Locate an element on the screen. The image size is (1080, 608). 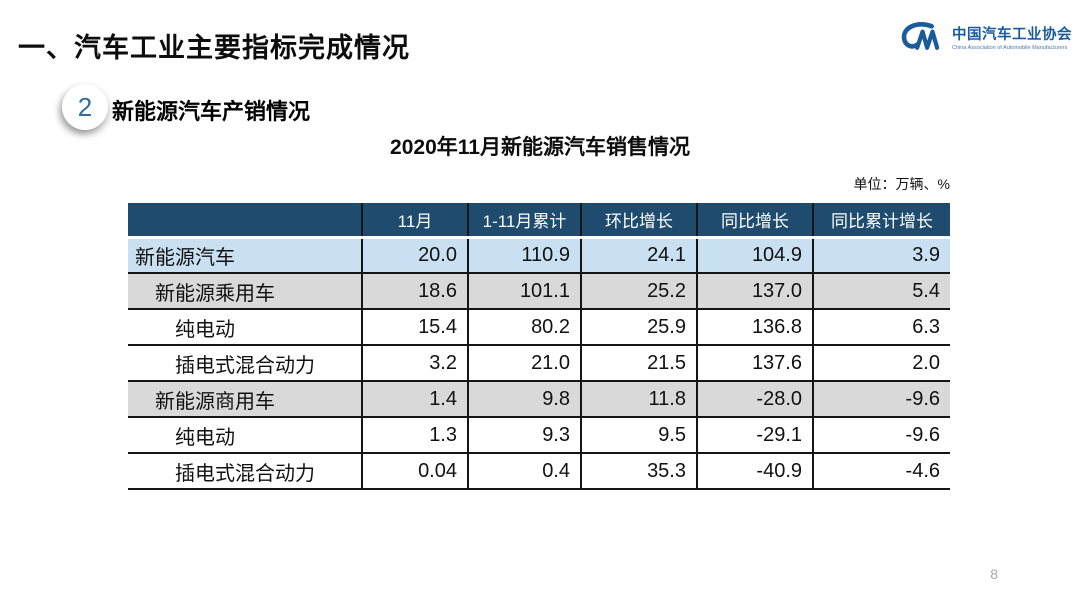
cell-value: 0.4 is located at coordinates (524, 471).